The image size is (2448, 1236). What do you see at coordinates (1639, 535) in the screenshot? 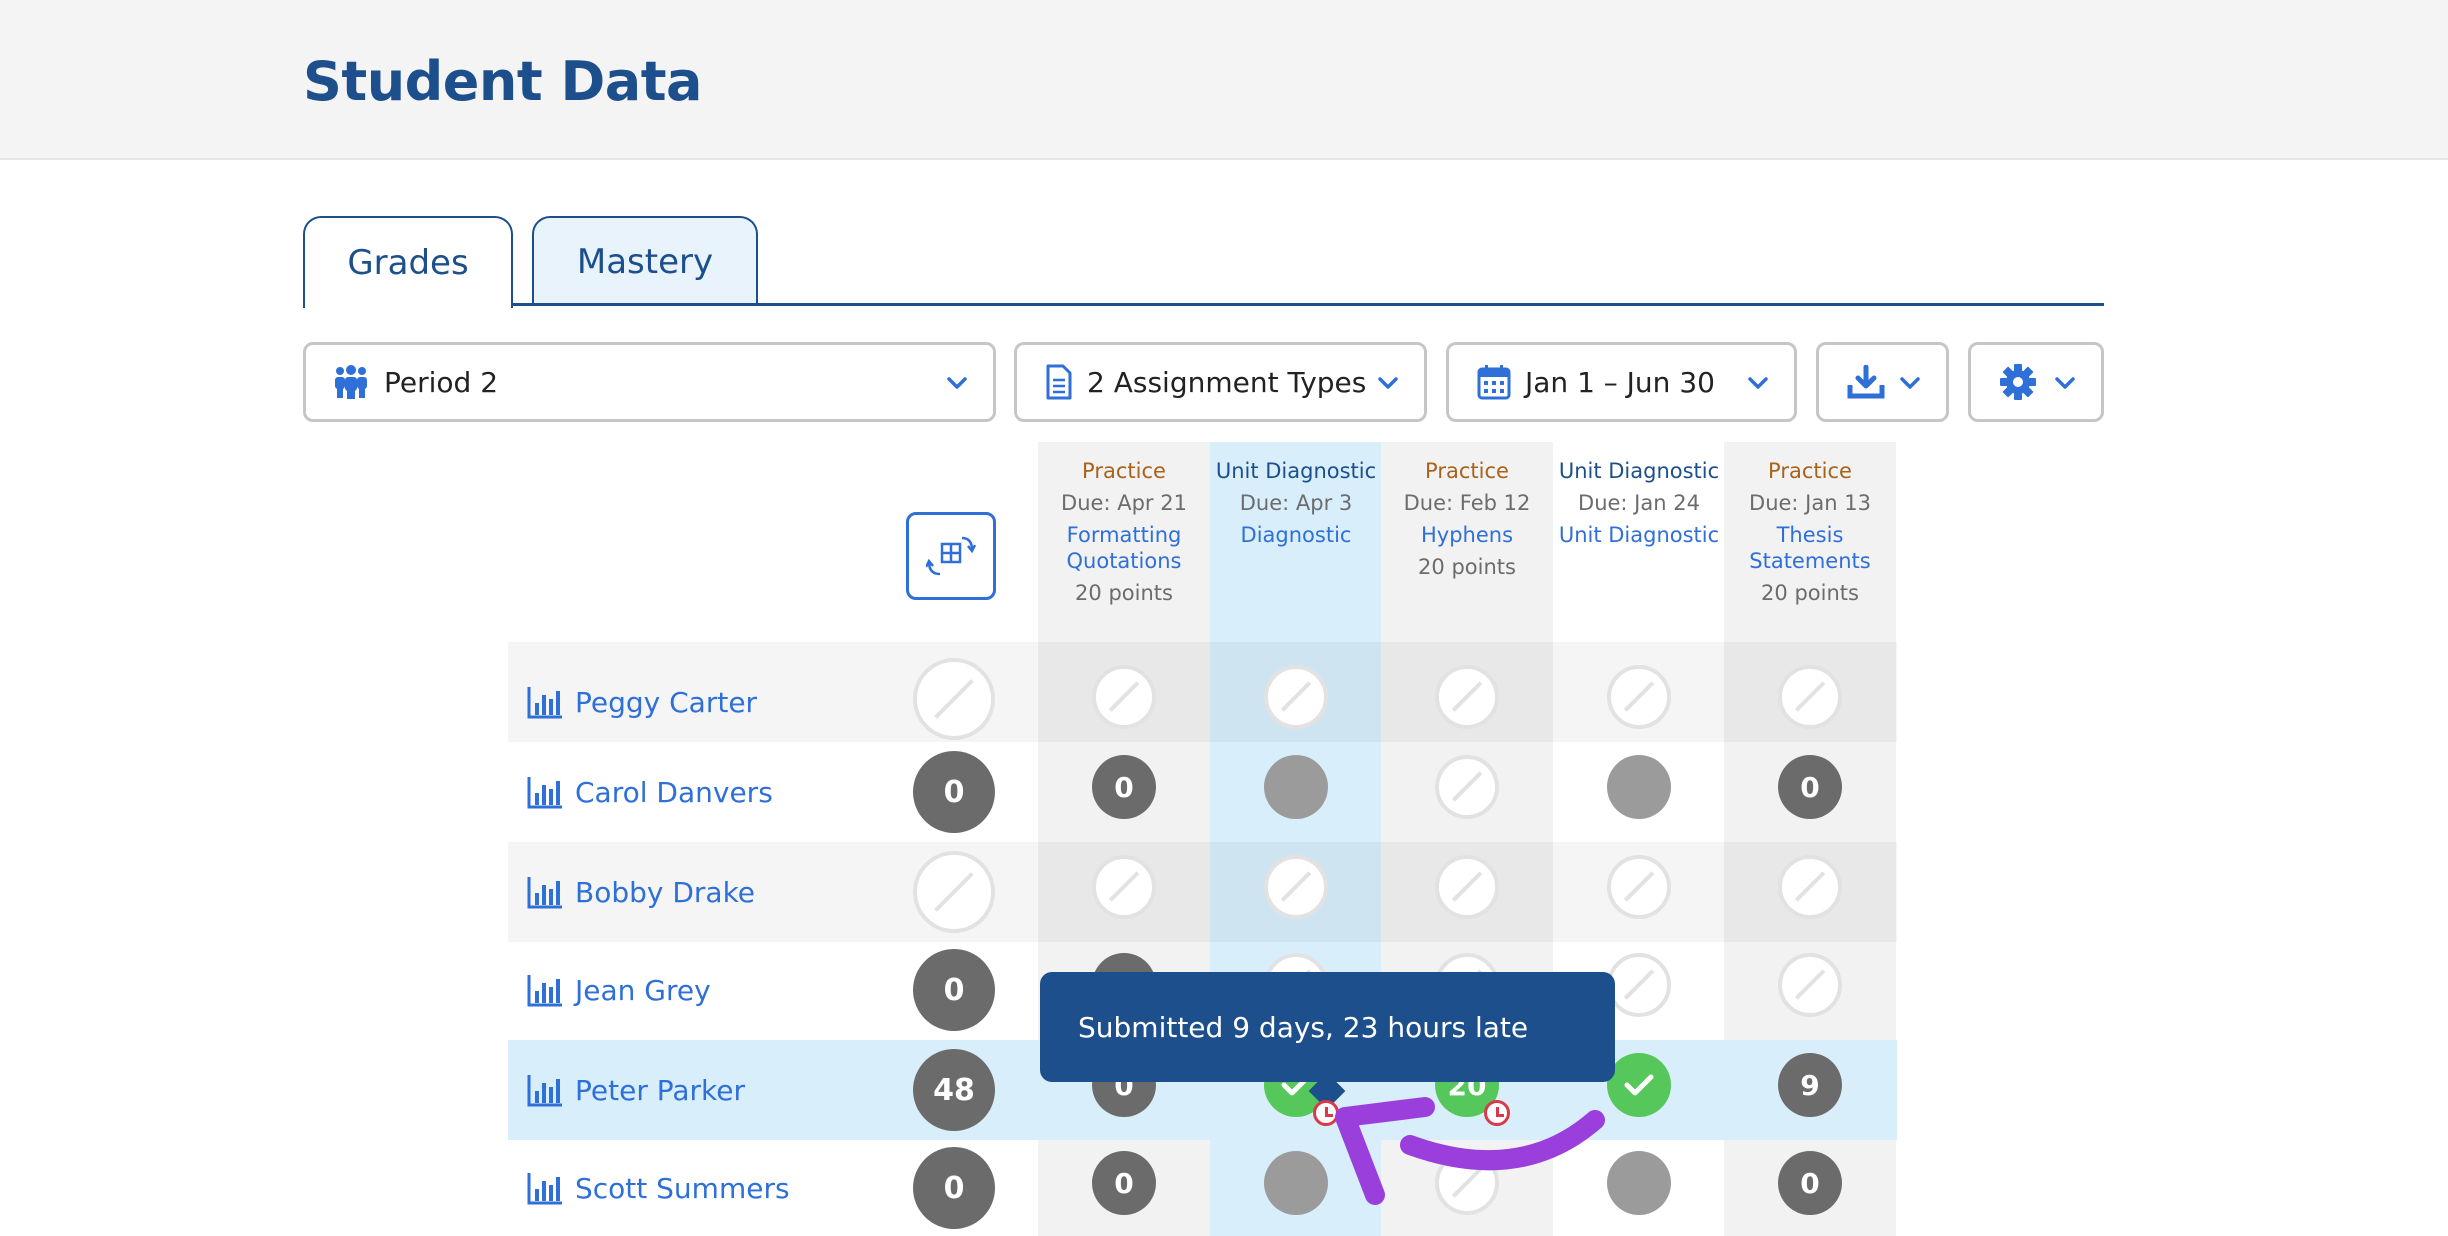
I see `assignment-link: Unit Diagnostic` at bounding box center [1639, 535].